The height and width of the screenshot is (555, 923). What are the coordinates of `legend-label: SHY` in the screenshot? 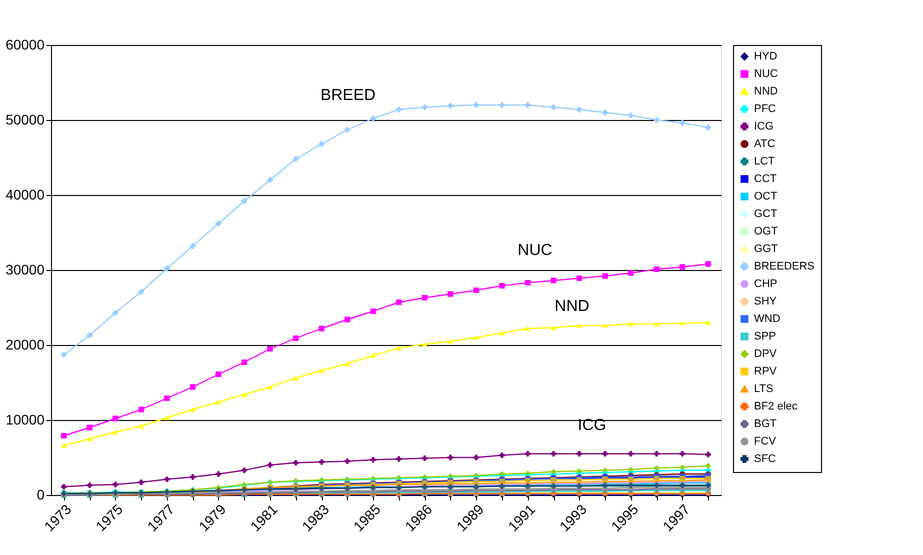 It's located at (766, 302).